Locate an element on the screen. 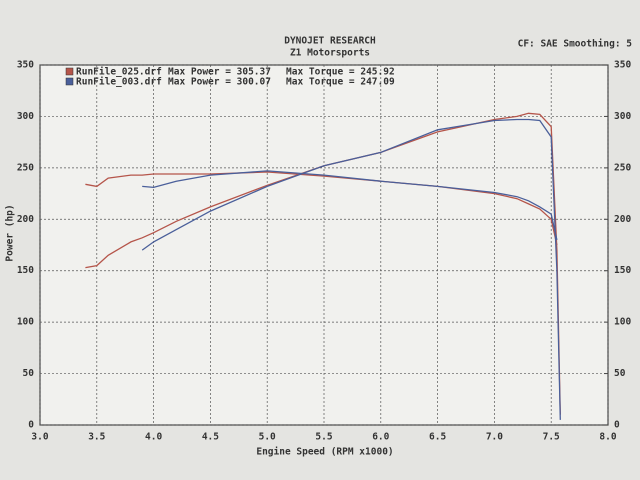 Image resolution: width=640 pixels, height=480 pixels. chart-title: DYNOJET RESEARCH is located at coordinates (330, 41).